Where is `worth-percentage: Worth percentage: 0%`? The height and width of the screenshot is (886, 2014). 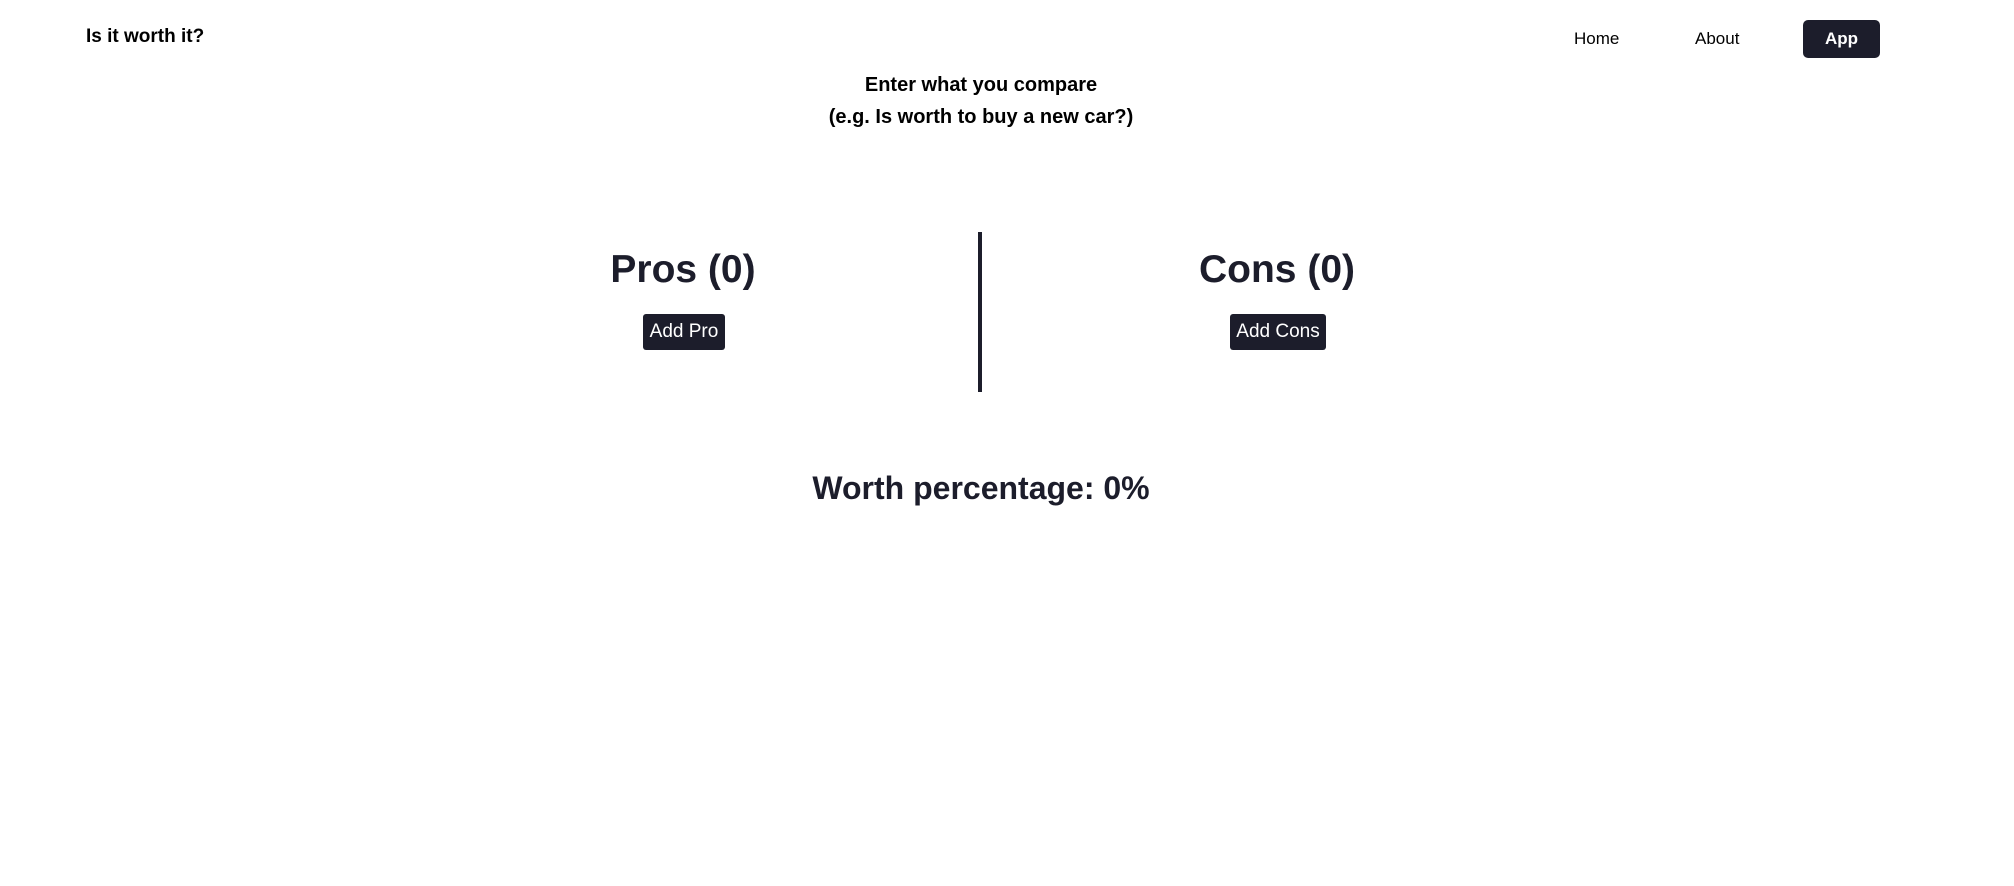 worth-percentage: Worth percentage: 0% is located at coordinates (981, 488).